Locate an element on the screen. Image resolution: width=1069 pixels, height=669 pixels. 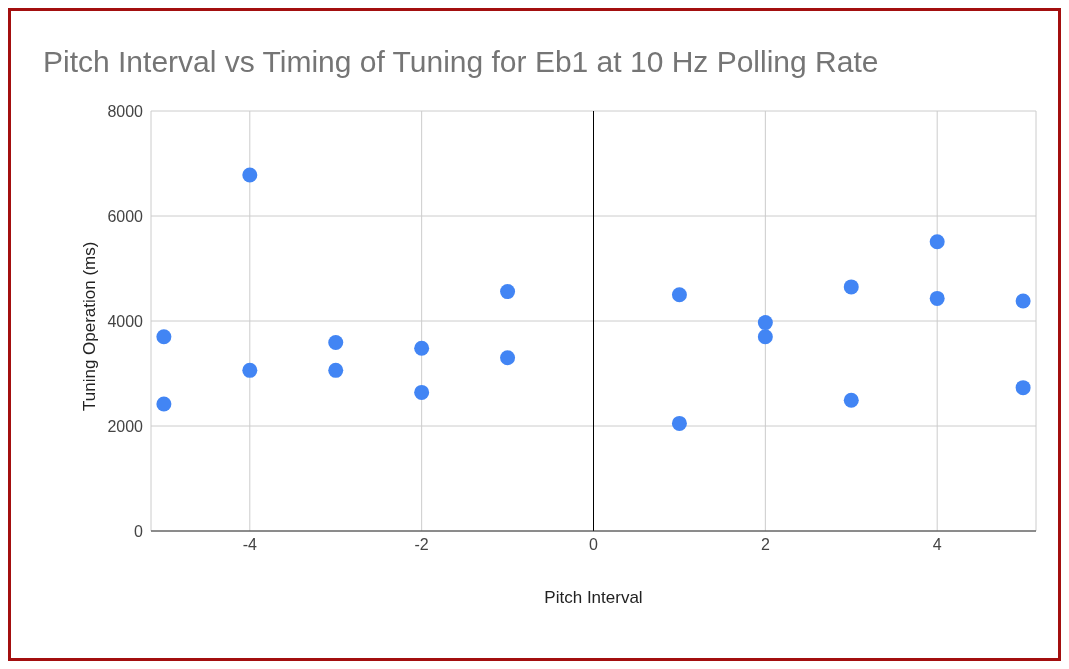
y-tick-label: 6000 is located at coordinates (125, 216).